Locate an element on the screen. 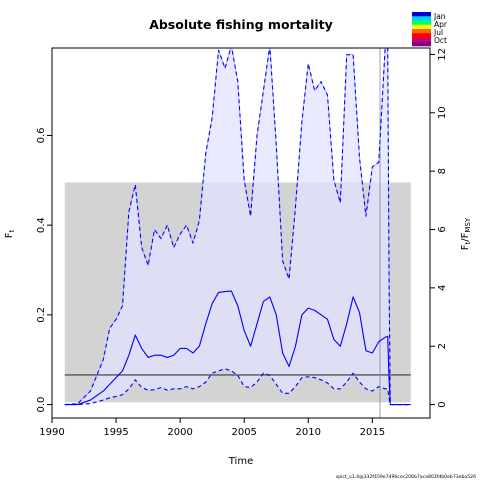  svg-text: Ft/FMSY is located at coordinates (466, 233).